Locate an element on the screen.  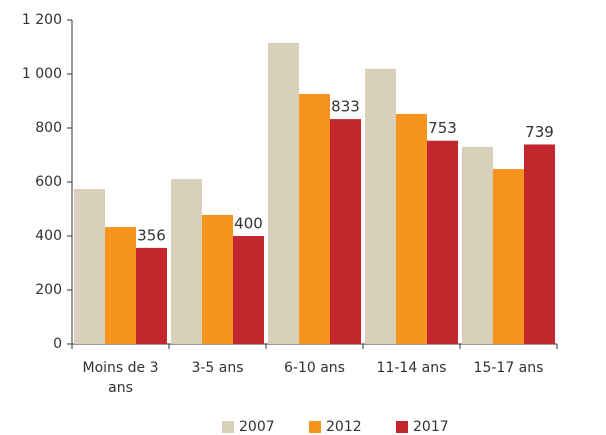
data-label: 833 is located at coordinates (345, 107).